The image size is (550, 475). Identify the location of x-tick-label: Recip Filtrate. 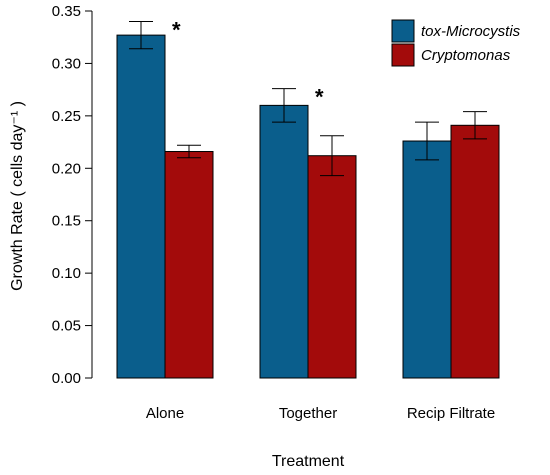
(451, 413).